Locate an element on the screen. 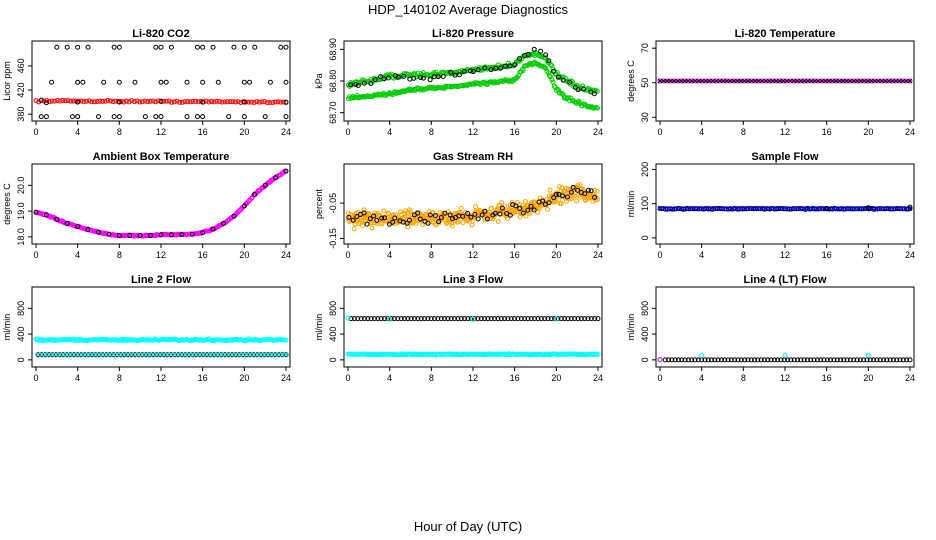 The height and width of the screenshot is (540, 936). y-axis-label: degrees C is located at coordinates (7, 204).